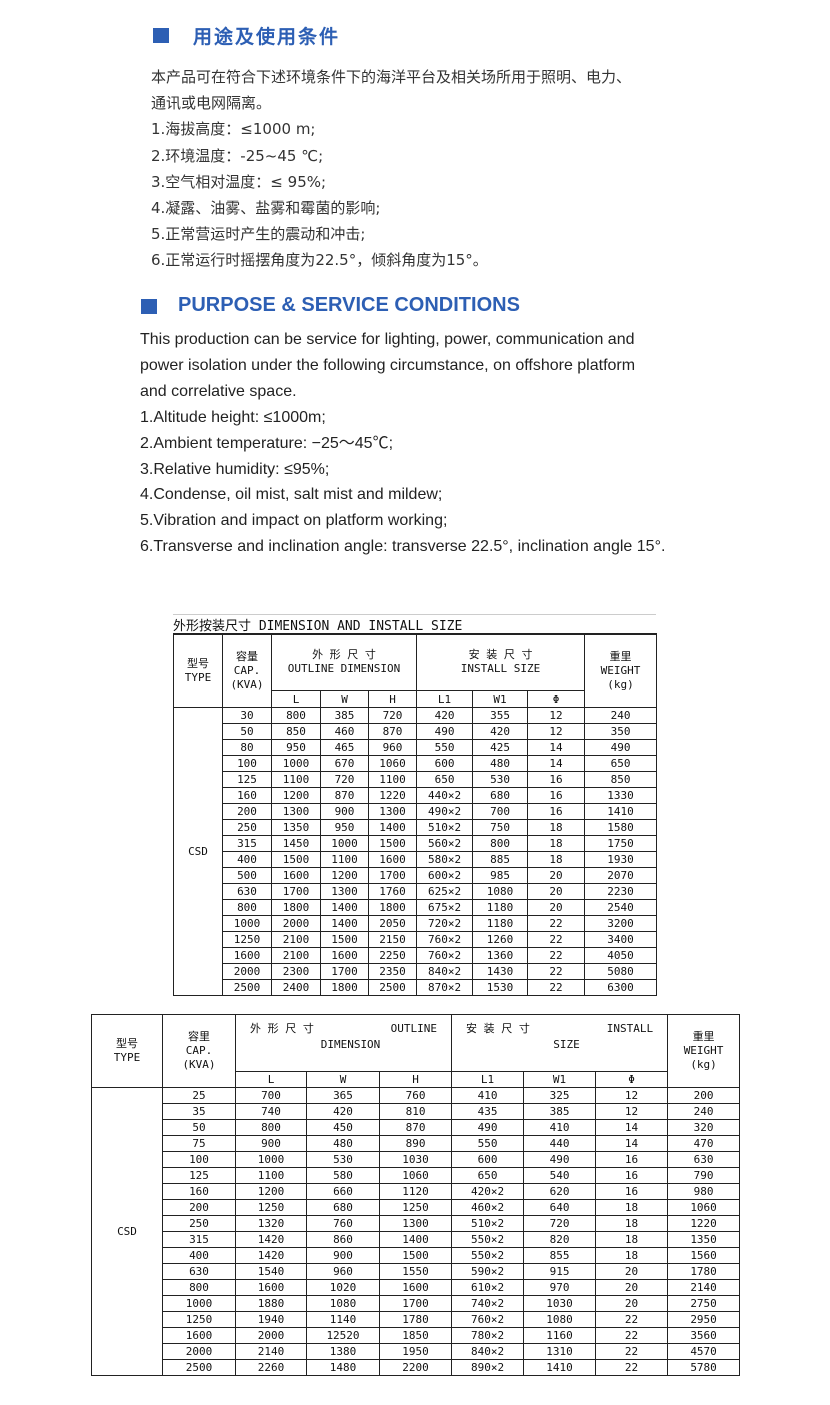 The image size is (830, 1405). I want to click on table-cell: 530, so click(500, 779).